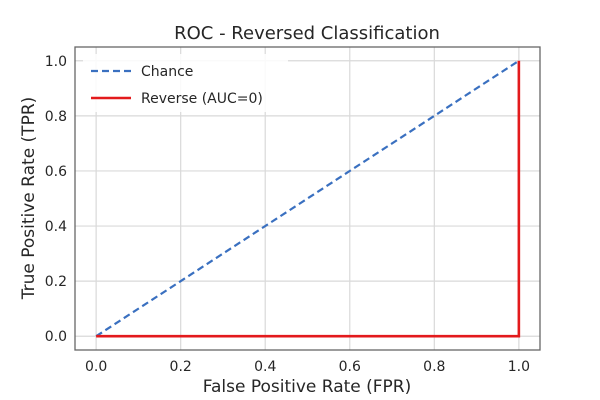  I want to click on x-tick-label: 0.8, so click(434, 367).